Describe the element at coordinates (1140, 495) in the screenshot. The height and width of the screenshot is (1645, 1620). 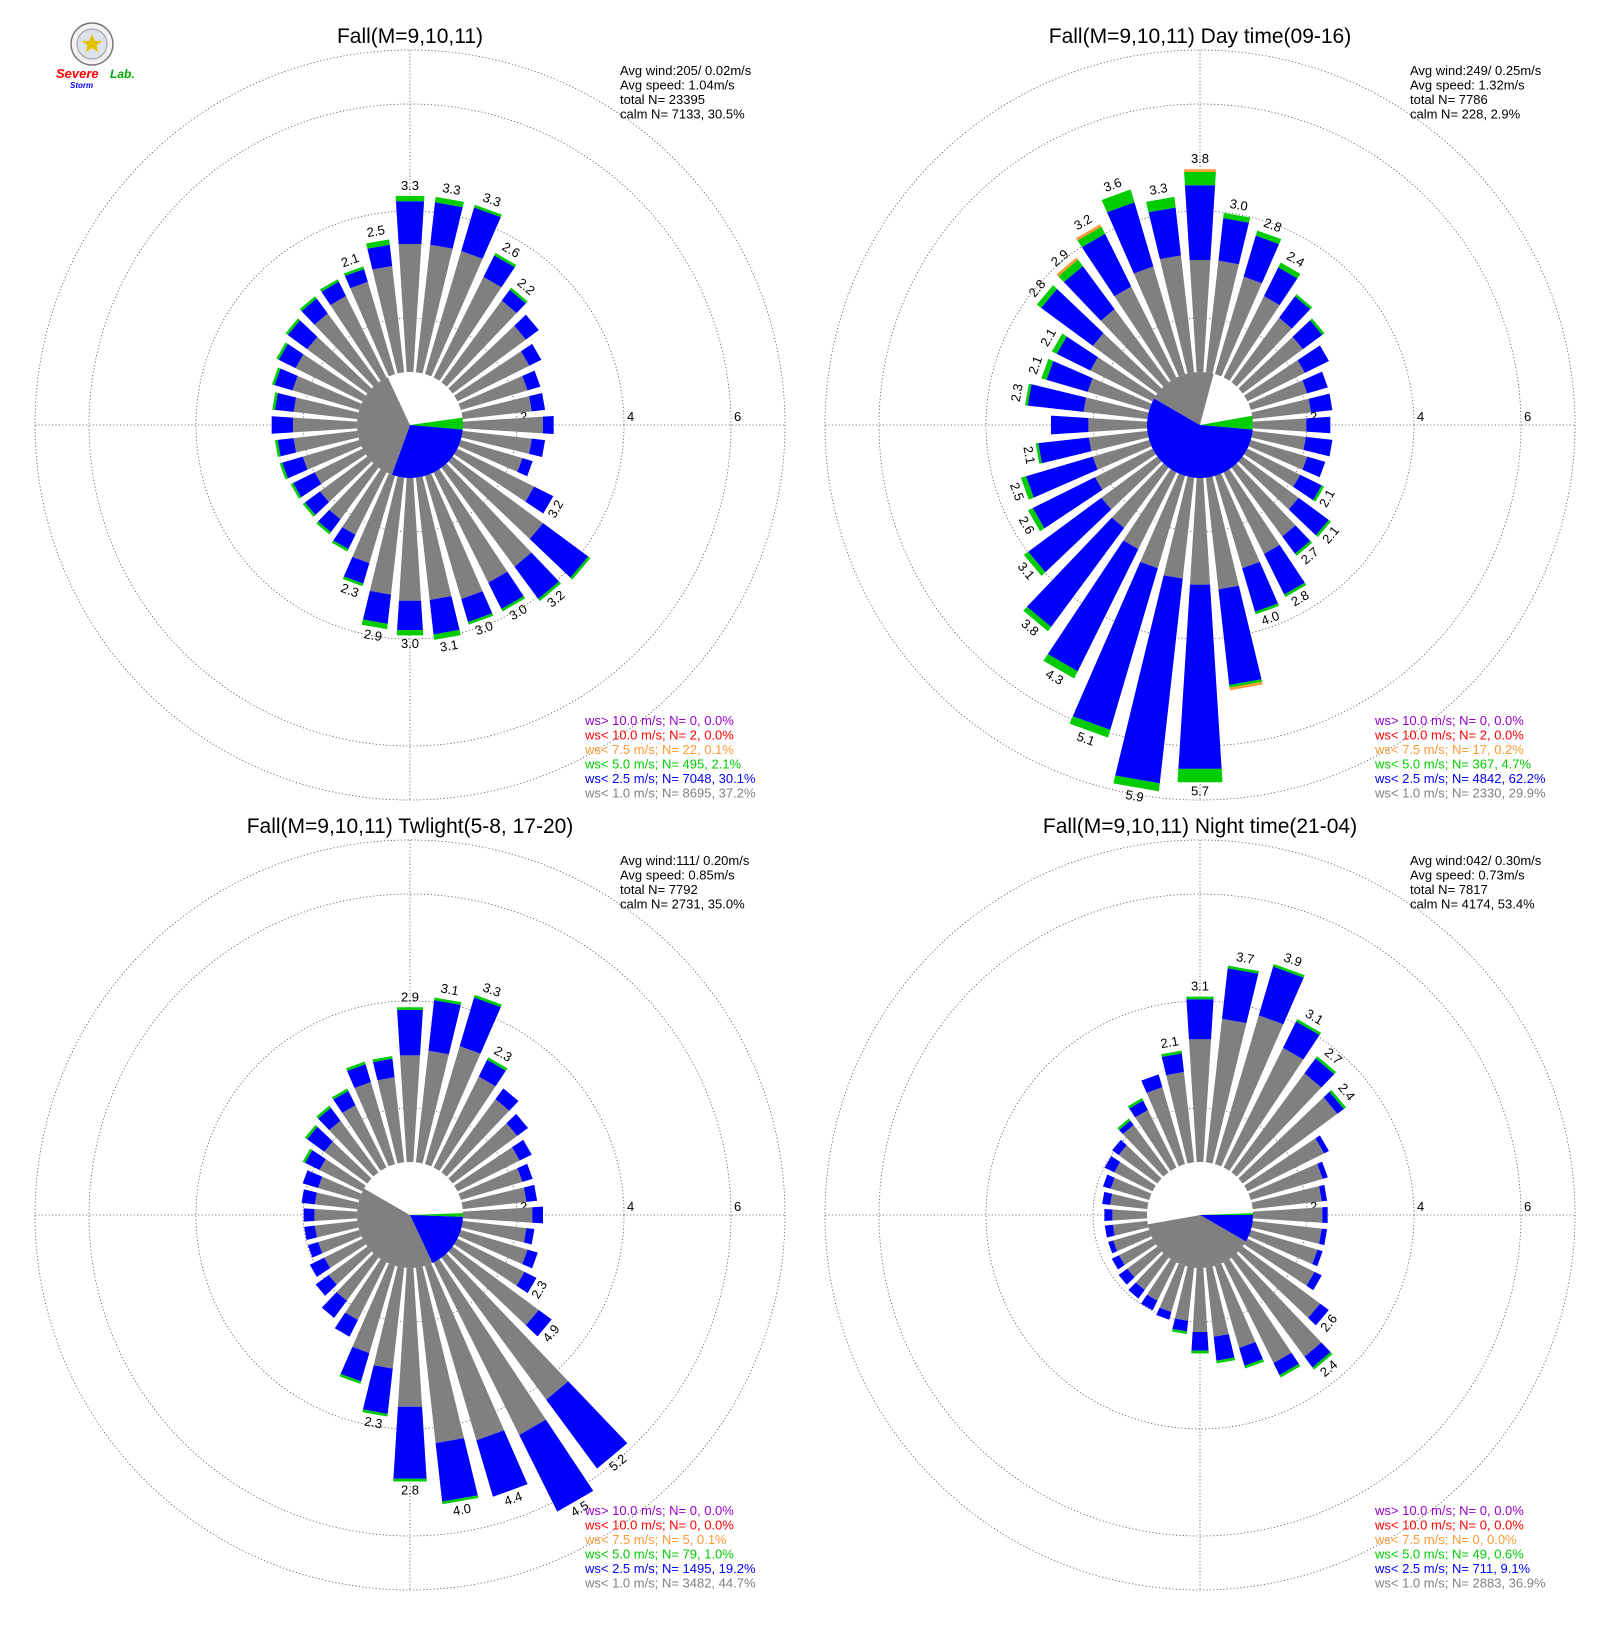
I see `bar-220-lt1` at that location.